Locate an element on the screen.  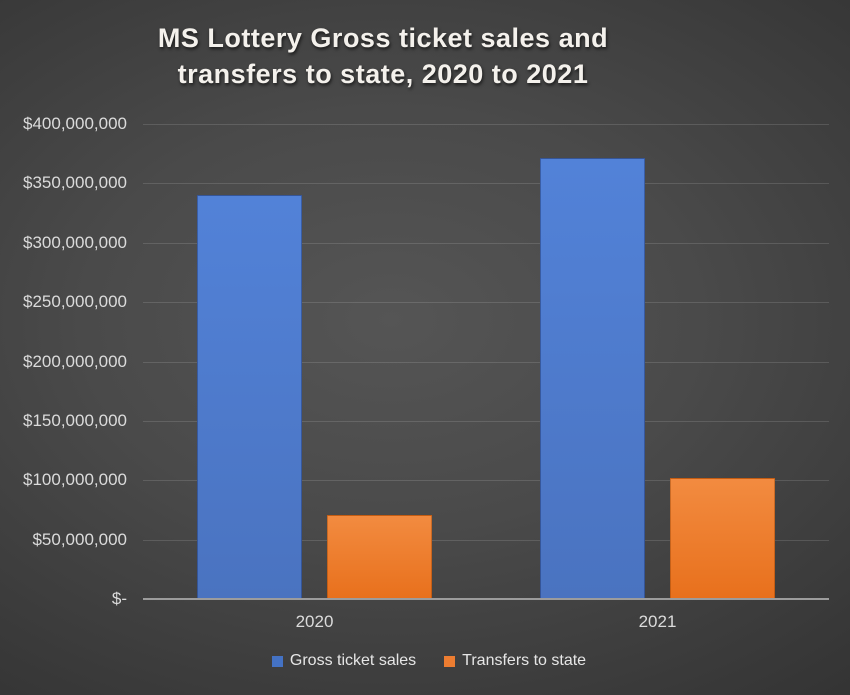
y-axis-tick-label: $200,000,000 is located at coordinates (75, 361).